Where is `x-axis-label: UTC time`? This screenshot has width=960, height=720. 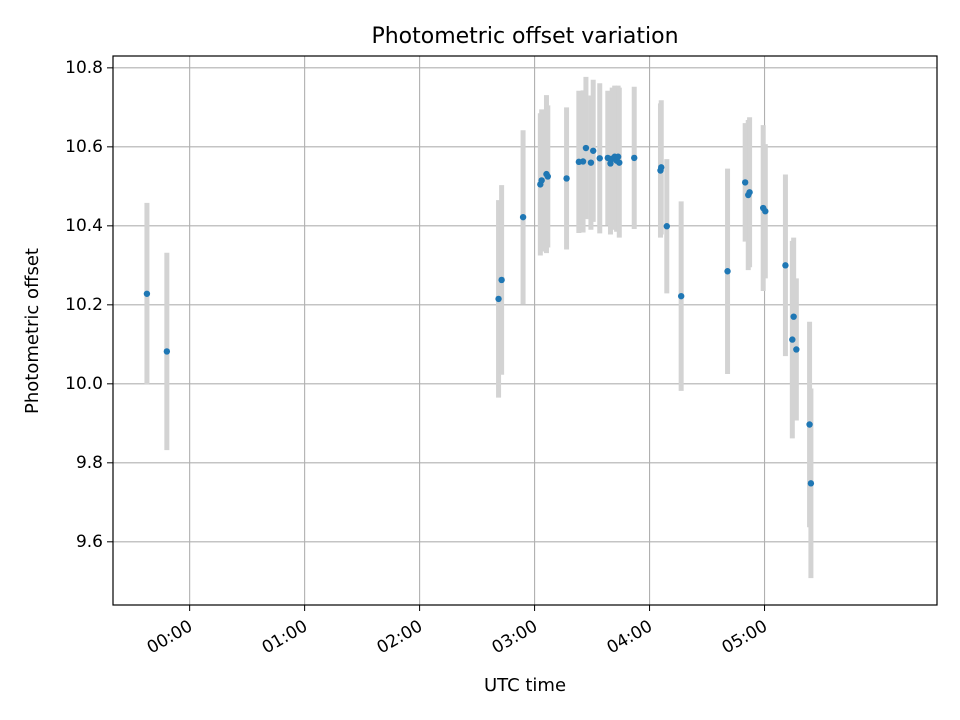
x-axis-label: UTC time is located at coordinates (525, 685).